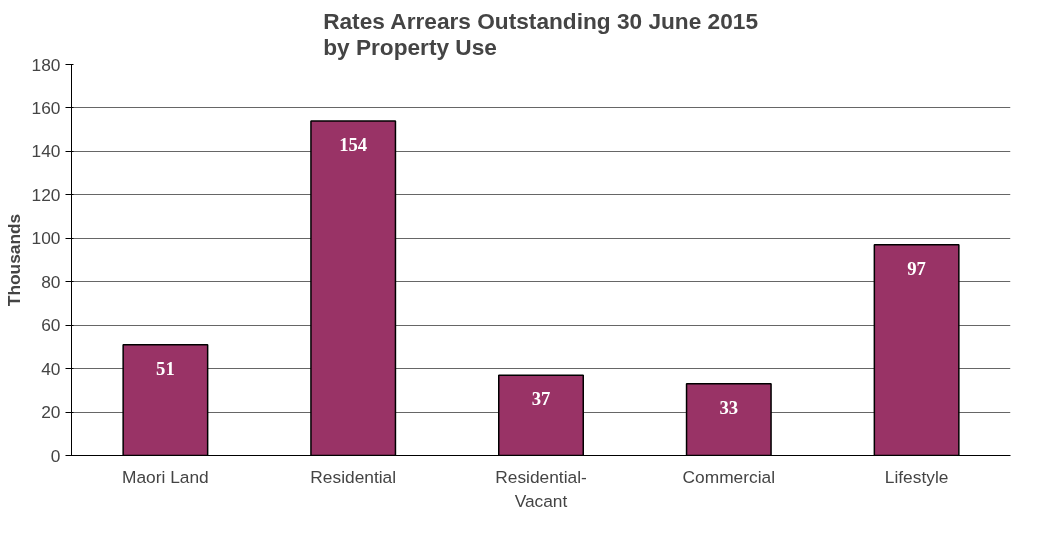  What do you see at coordinates (51, 412) in the screenshot?
I see `y-tick-label: 20` at bounding box center [51, 412].